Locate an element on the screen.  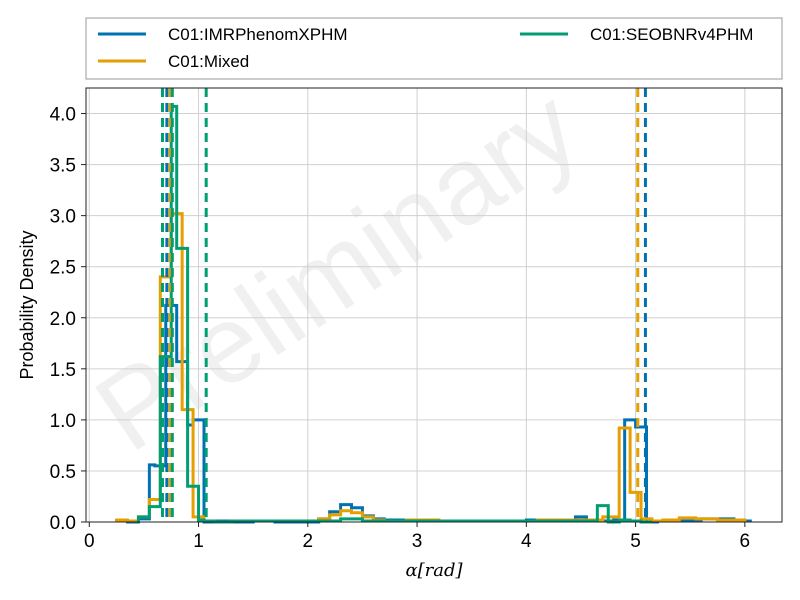
x-tick-label: 2 is located at coordinates (308, 541).